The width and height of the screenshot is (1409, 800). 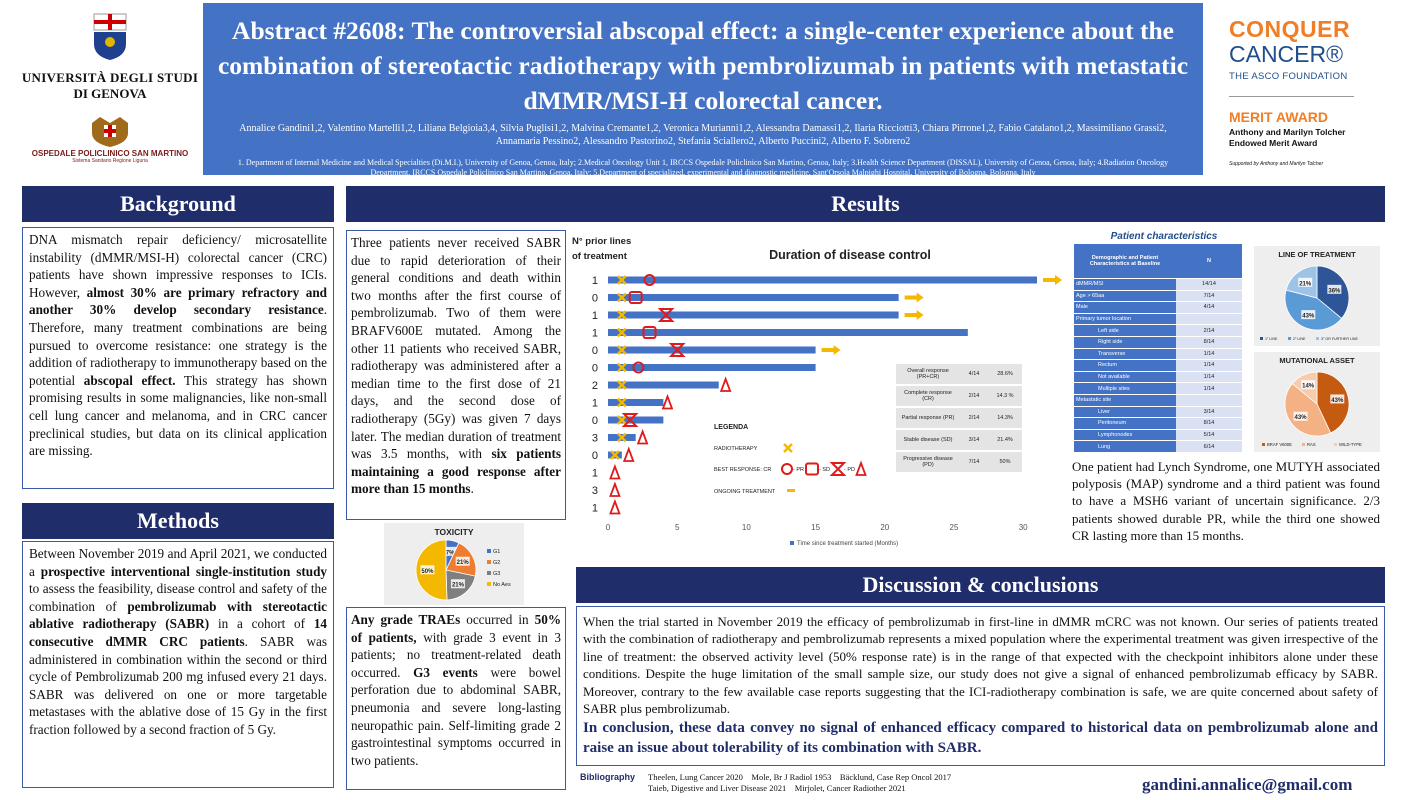 I want to click on response-value: 3/14, so click(x=974, y=440).